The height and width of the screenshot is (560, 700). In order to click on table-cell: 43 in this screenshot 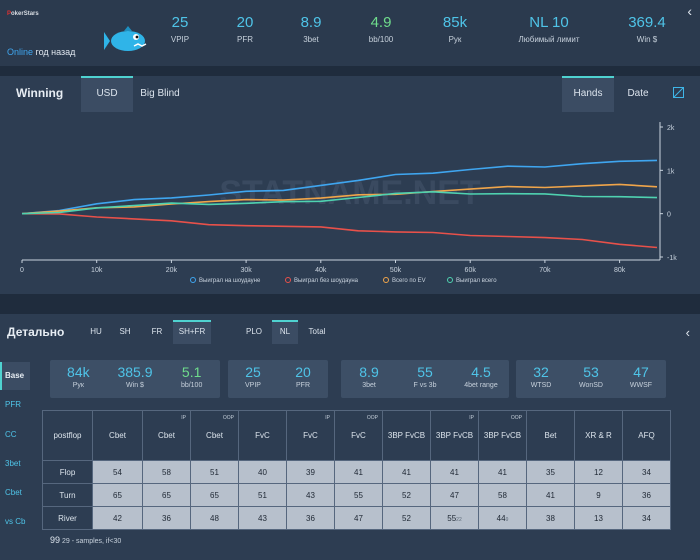, I will do `click(310, 495)`.